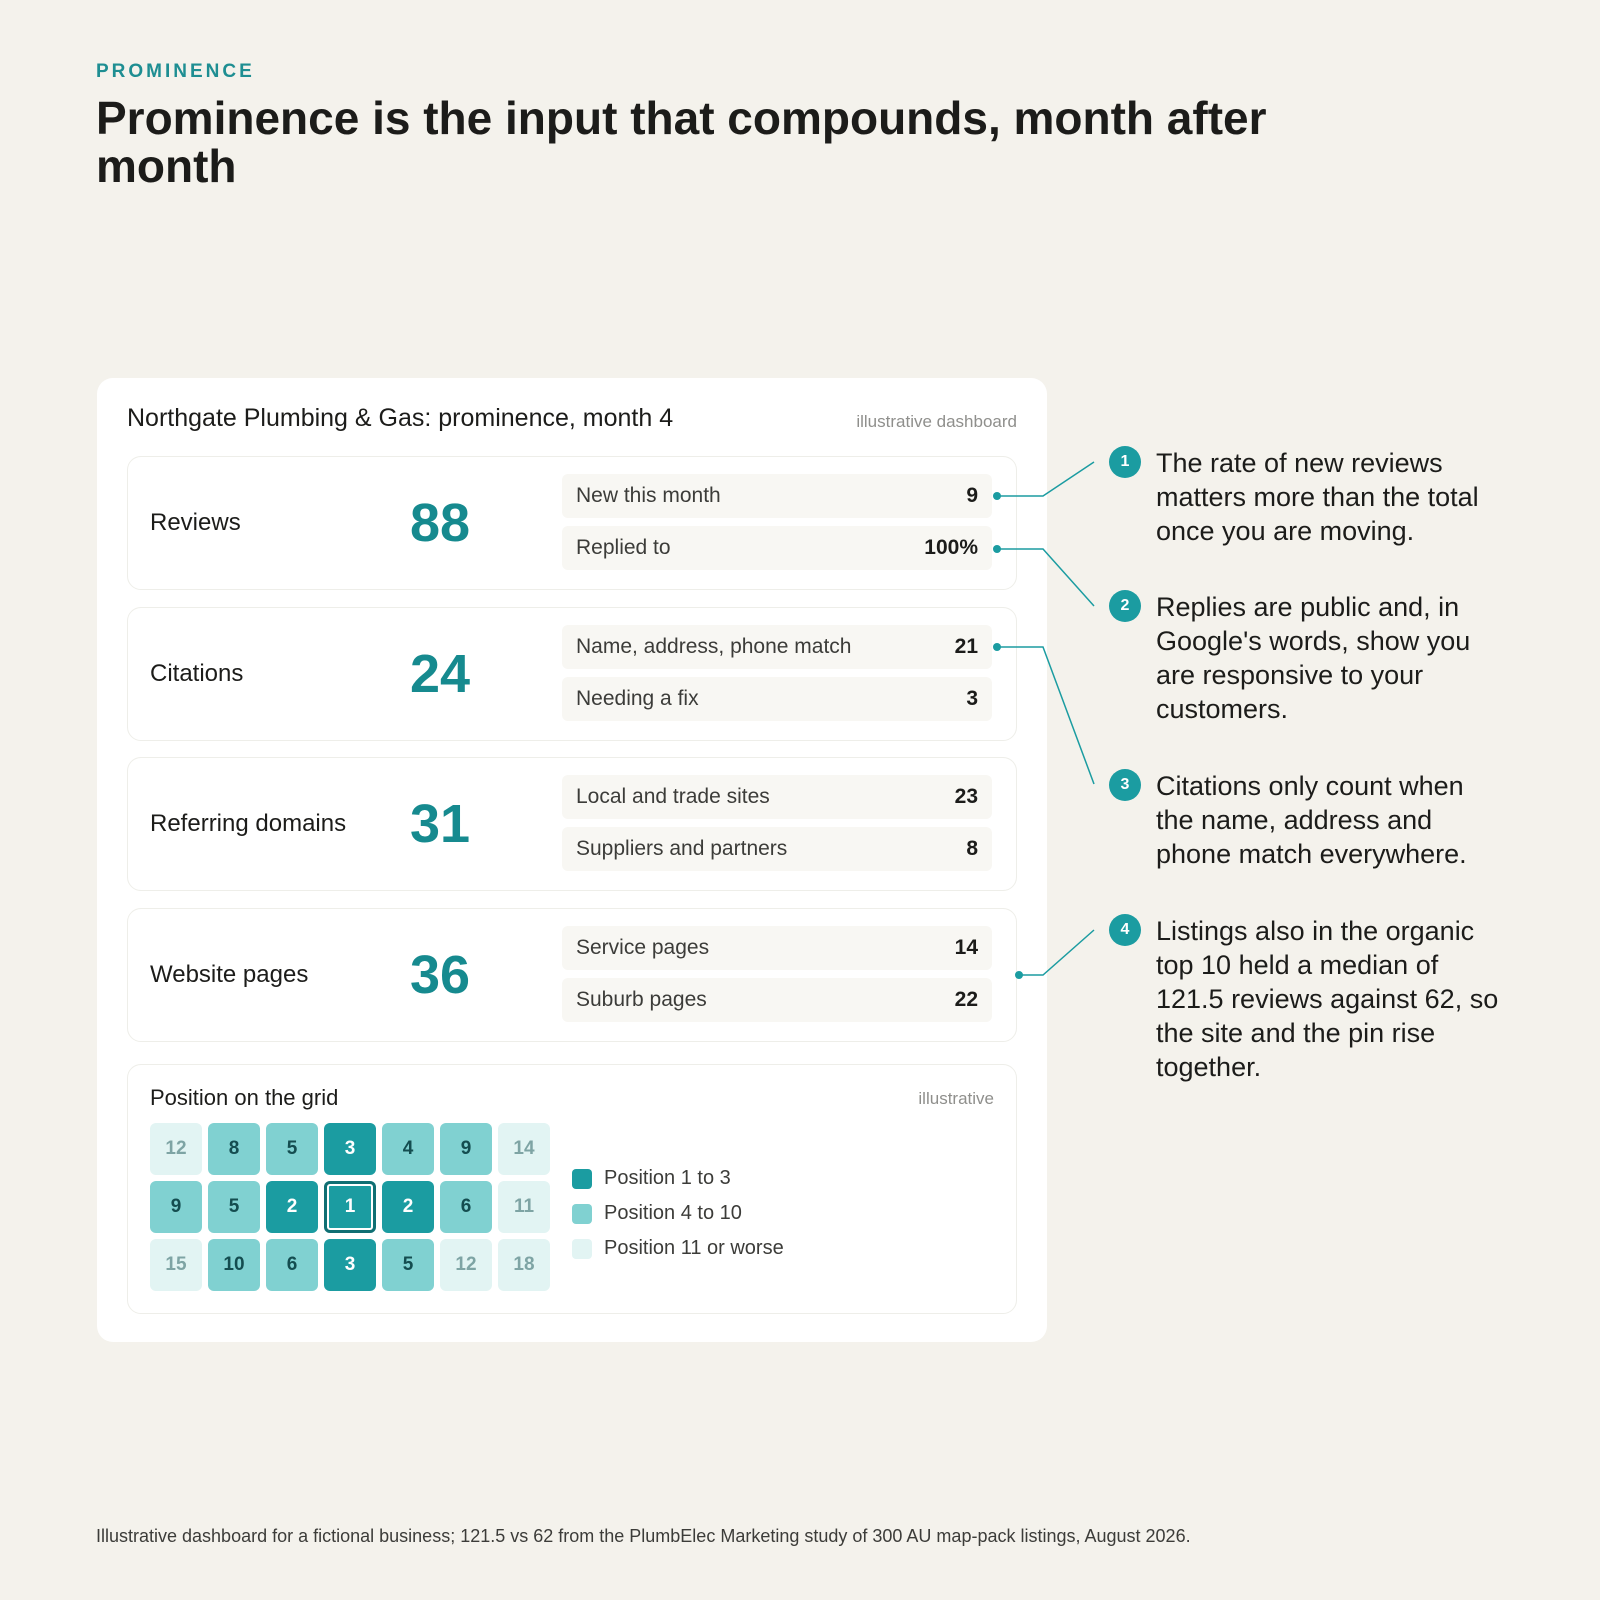 This screenshot has width=1600, height=1600. Describe the element at coordinates (956, 1098) in the screenshot. I see `grid-note: illustrative` at that location.